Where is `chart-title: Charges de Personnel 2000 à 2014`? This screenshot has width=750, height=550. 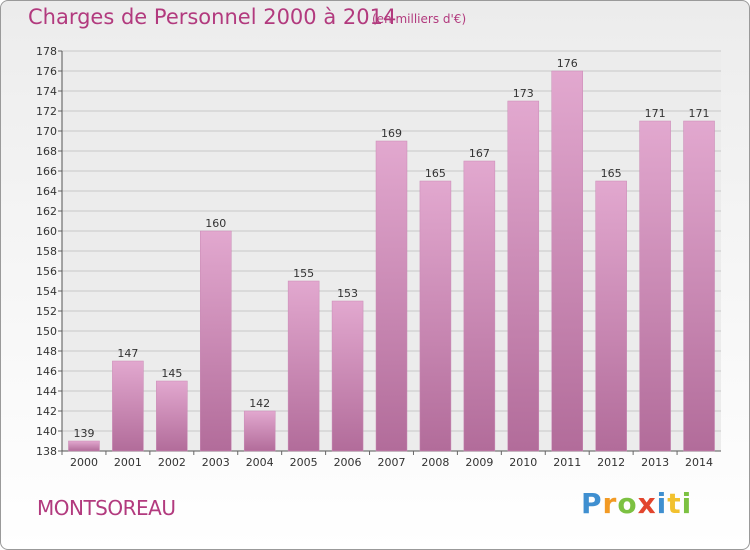 chart-title: Charges de Personnel 2000 à 2014 is located at coordinates (212, 17).